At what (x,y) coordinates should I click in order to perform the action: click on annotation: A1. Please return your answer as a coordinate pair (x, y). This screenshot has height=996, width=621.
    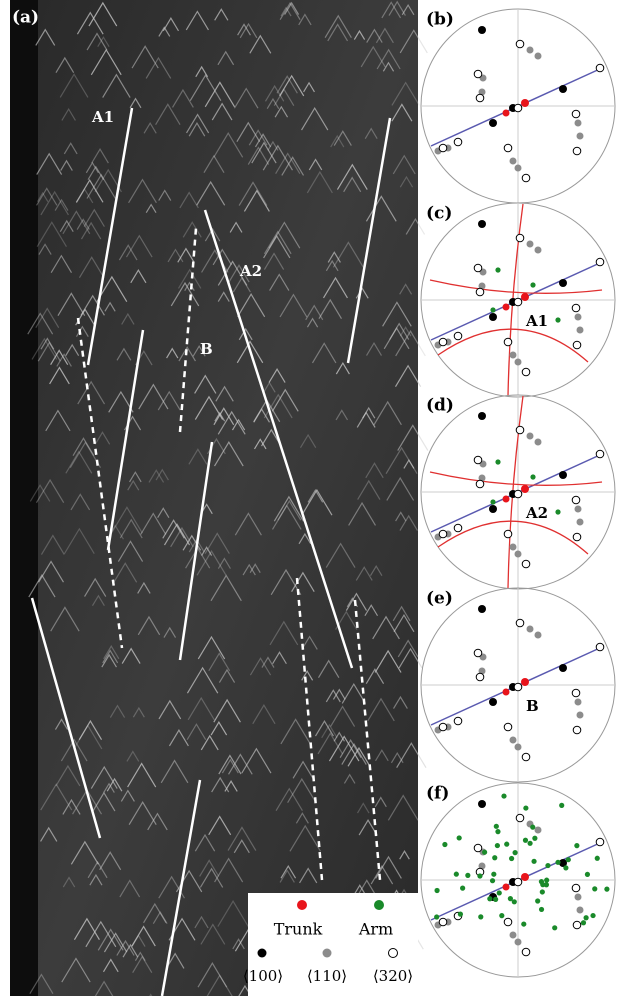
    Looking at the image, I should click on (102, 117).